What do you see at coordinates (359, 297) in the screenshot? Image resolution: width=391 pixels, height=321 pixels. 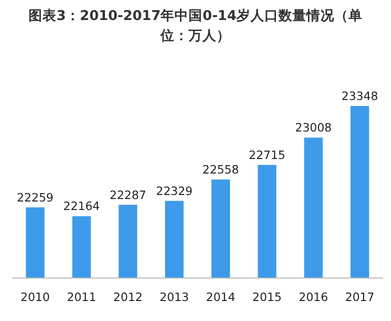 I see `x-tick-label: 2017` at bounding box center [359, 297].